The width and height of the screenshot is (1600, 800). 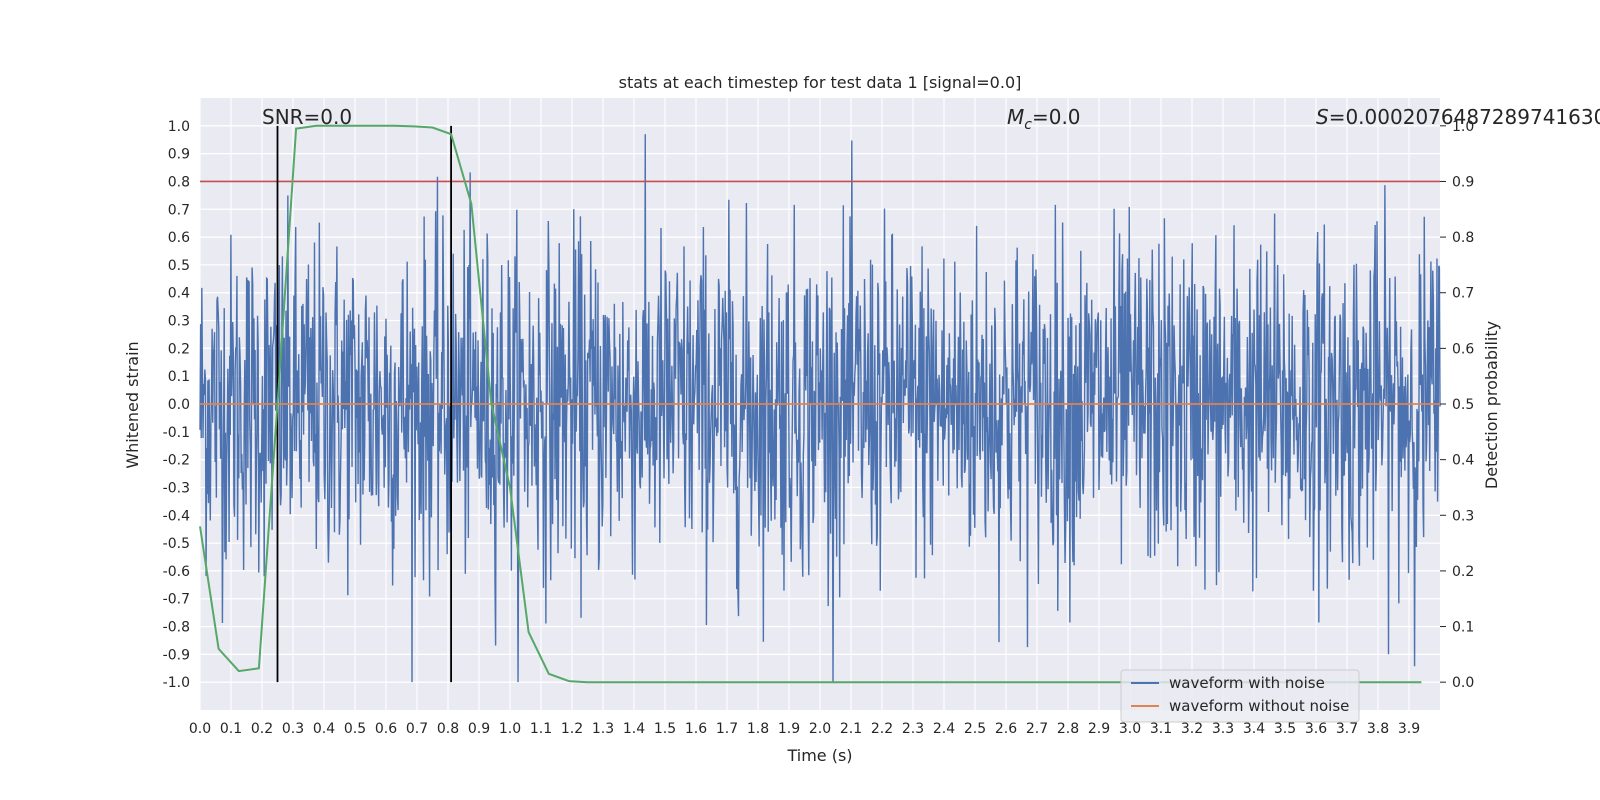 I want to click on s-annotation: S=0.00020764872897416306, so click(x=1458, y=117).